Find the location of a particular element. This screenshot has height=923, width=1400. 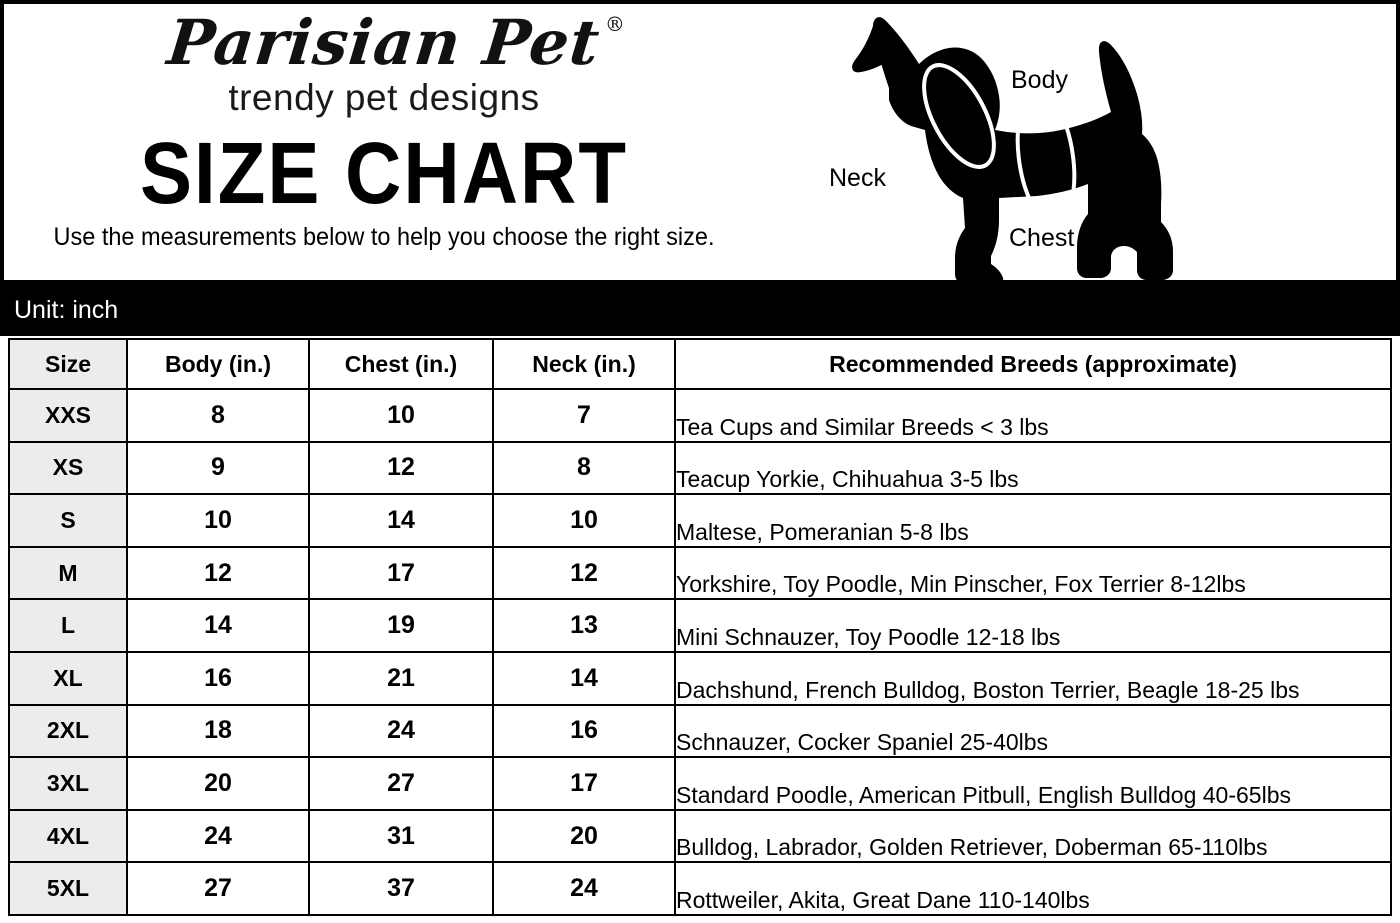

dog-silhouette-icon is located at coordinates (1012, 150).